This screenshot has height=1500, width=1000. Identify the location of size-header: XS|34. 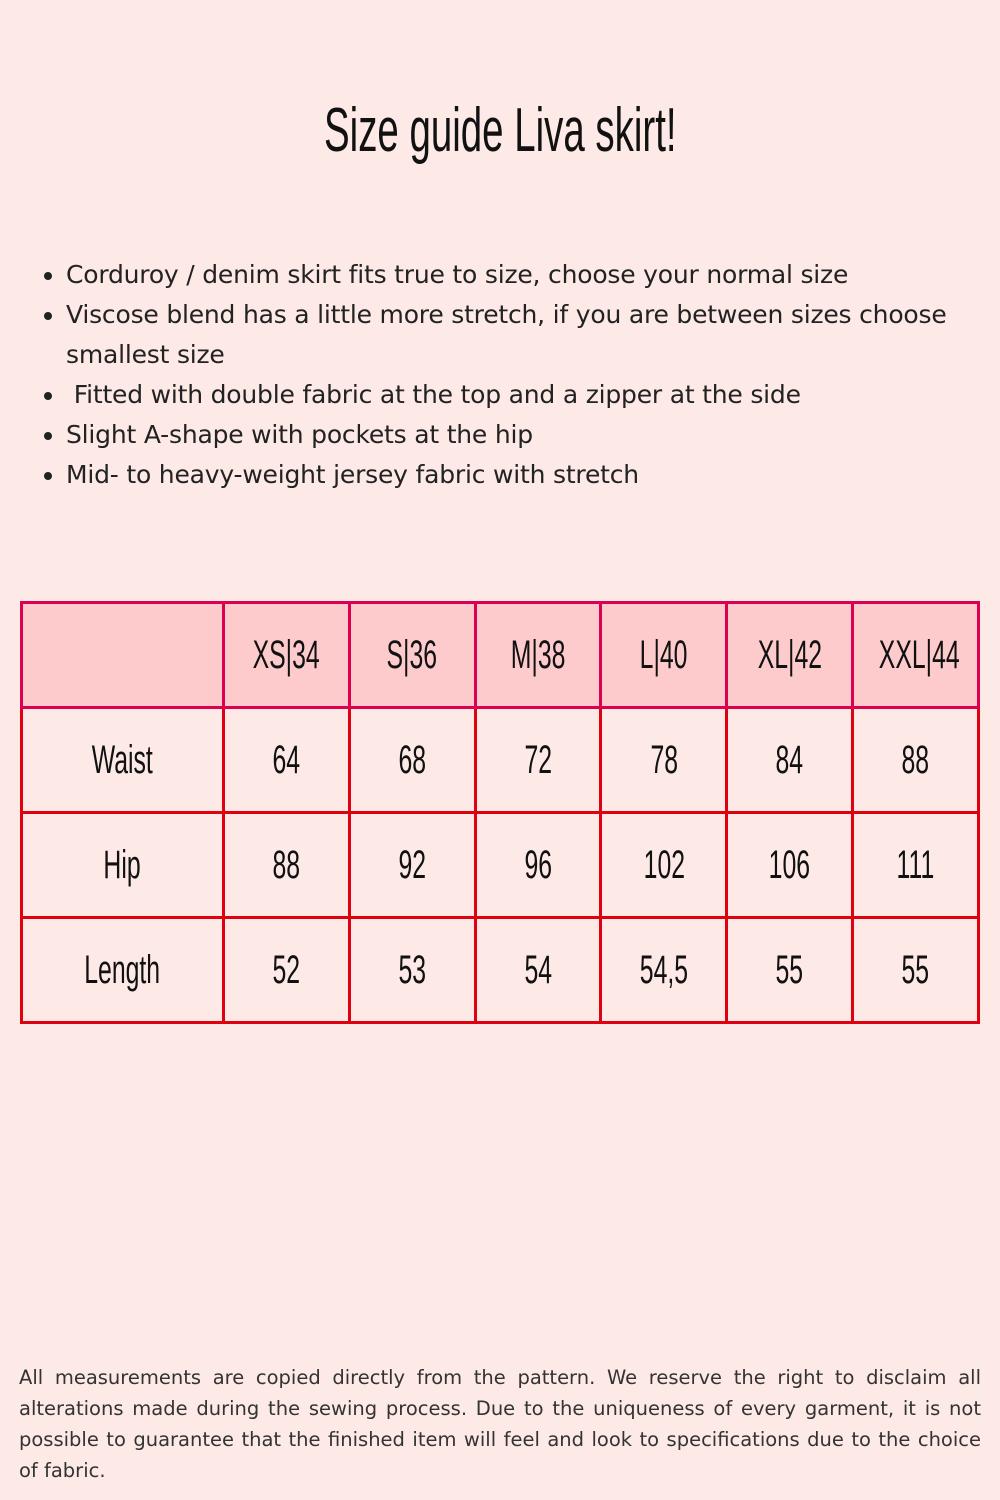
(286, 655).